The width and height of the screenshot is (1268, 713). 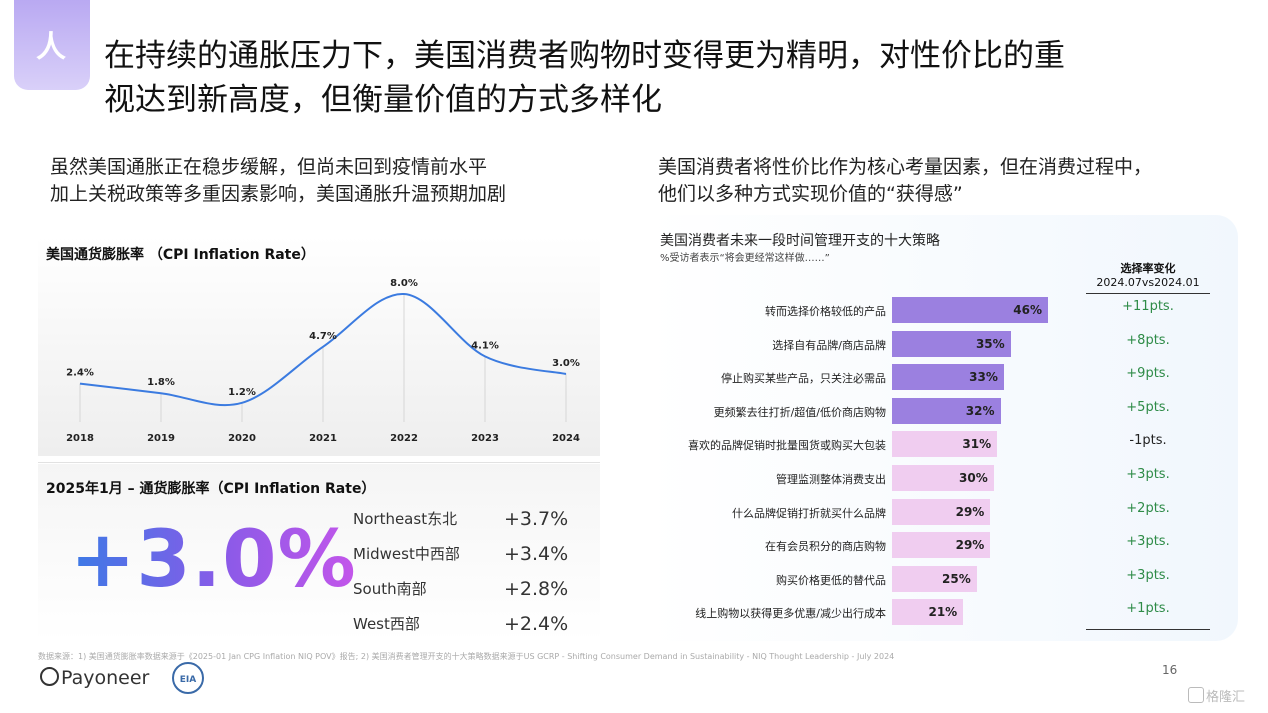 I want to click on strategy-change-value: +11pts., so click(x=1148, y=306).